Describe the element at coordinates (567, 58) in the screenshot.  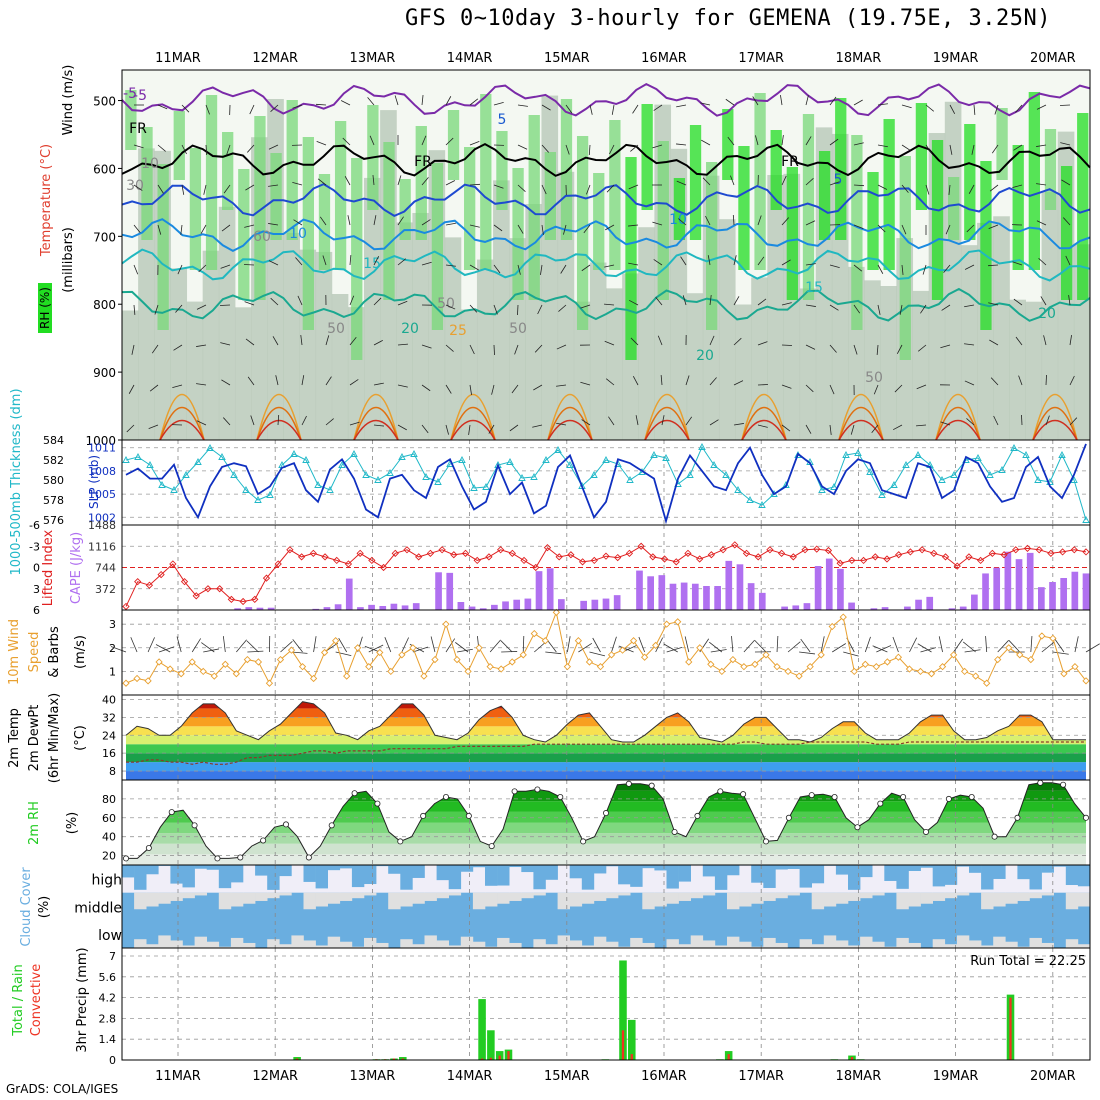
I see `top-date-label: 15MAR` at that location.